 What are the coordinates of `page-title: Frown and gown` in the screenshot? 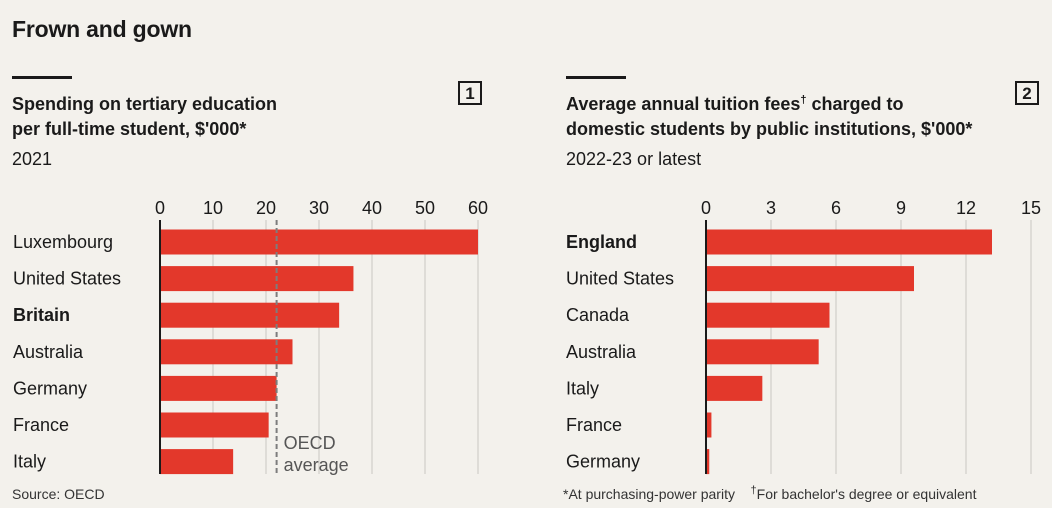 It's located at (102, 29).